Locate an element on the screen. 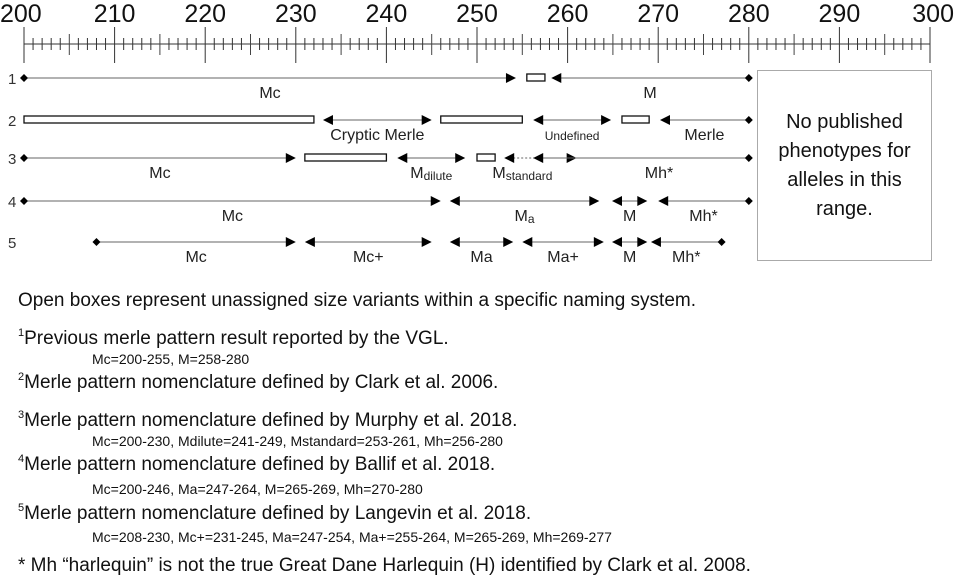 The width and height of the screenshot is (954, 584). axis-tick-label: 260 is located at coordinates (568, 14).